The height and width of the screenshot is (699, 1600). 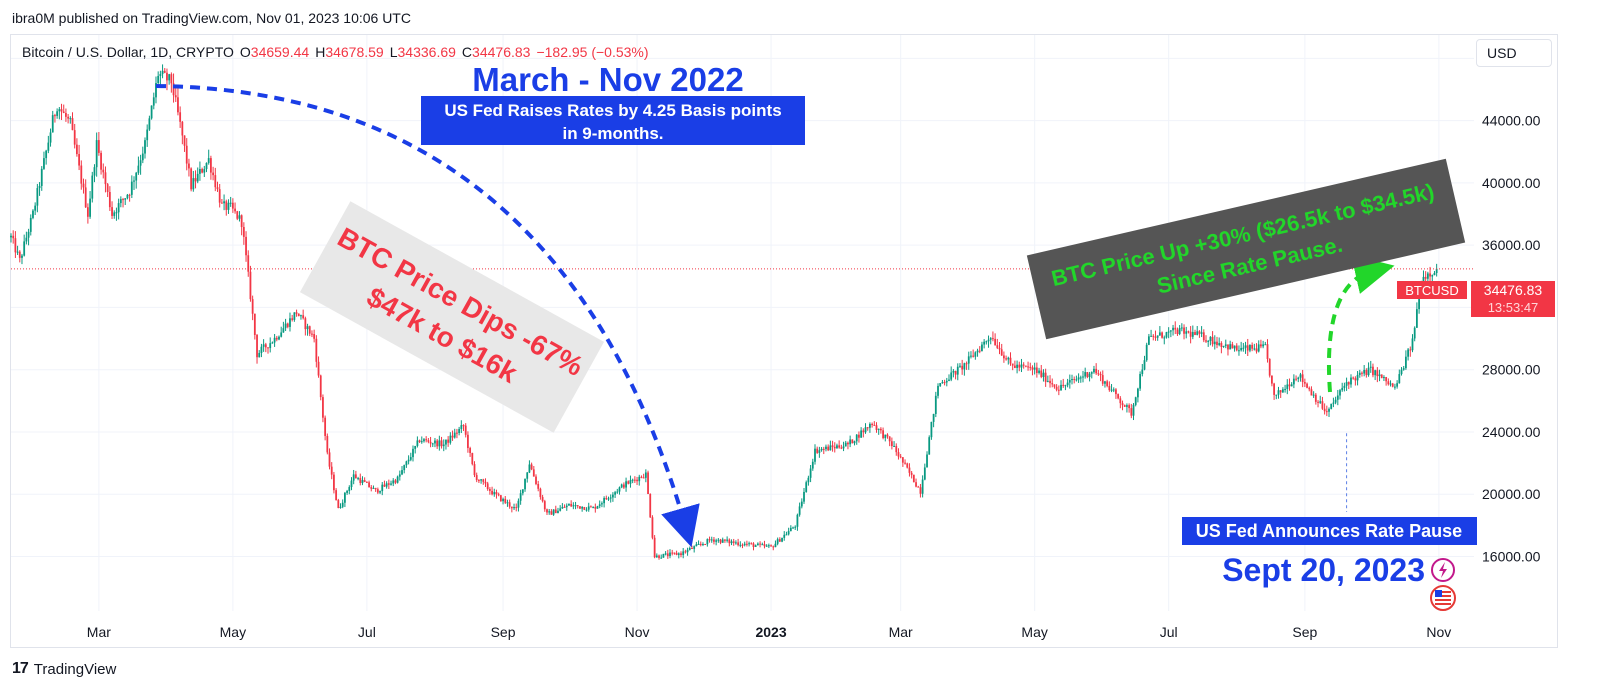 What do you see at coordinates (1511, 245) in the screenshot?
I see `y-tick-label: 36000.00` at bounding box center [1511, 245].